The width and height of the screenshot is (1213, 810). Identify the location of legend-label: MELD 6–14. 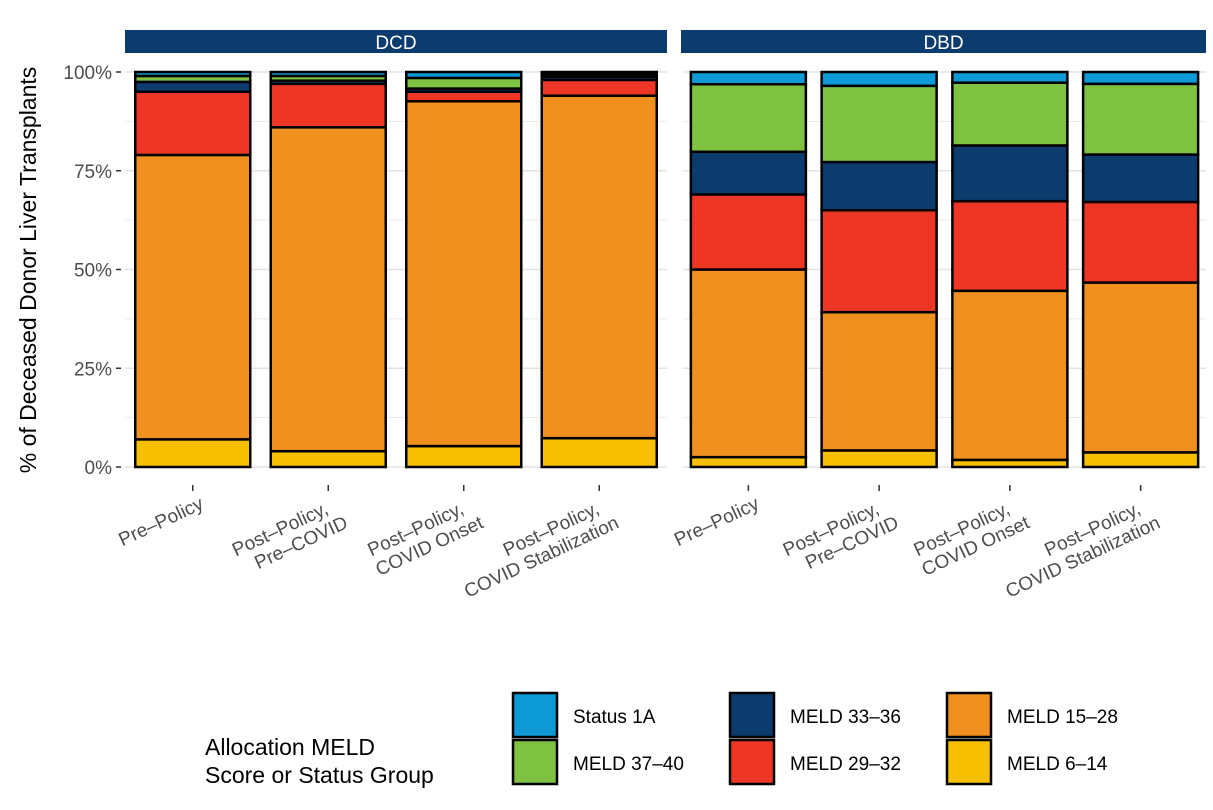
(1057, 764).